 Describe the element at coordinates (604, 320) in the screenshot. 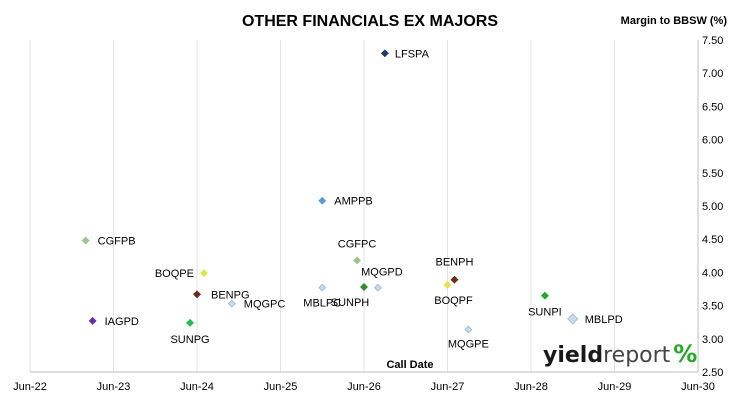

I see `point-label-mblpd: MBLPD` at that location.